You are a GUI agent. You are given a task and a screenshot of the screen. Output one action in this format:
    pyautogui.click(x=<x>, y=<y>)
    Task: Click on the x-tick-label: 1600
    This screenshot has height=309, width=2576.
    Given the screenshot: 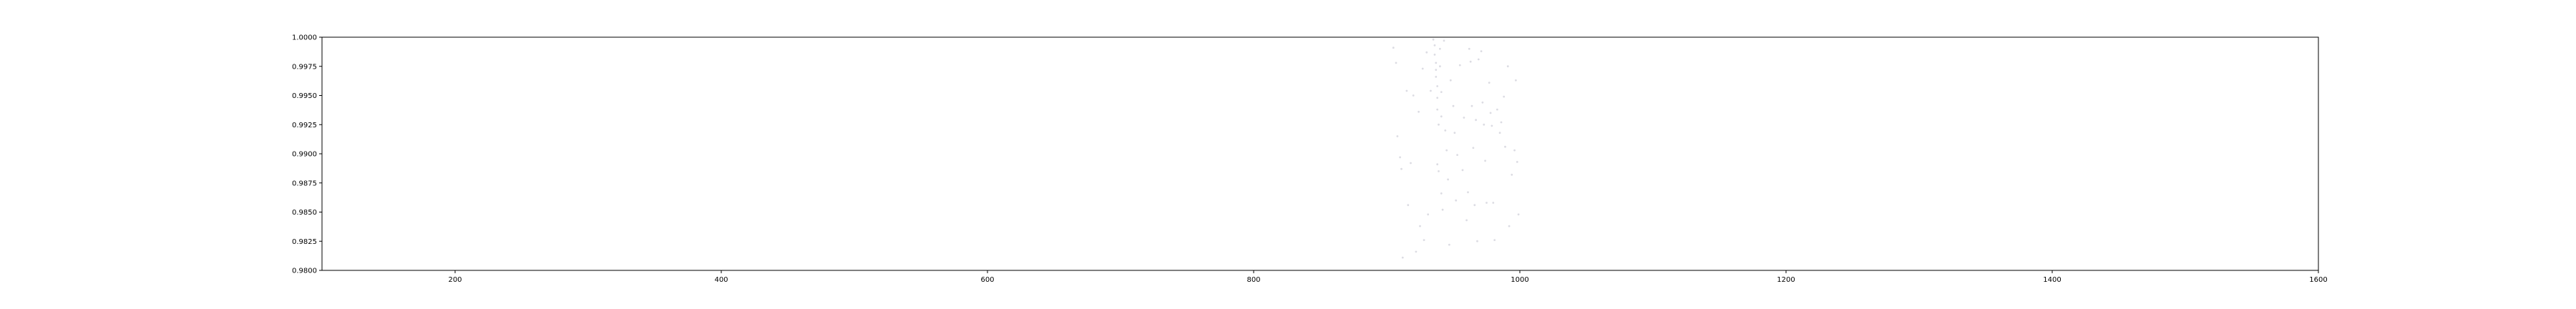 What is the action you would take?
    pyautogui.click(x=2318, y=280)
    